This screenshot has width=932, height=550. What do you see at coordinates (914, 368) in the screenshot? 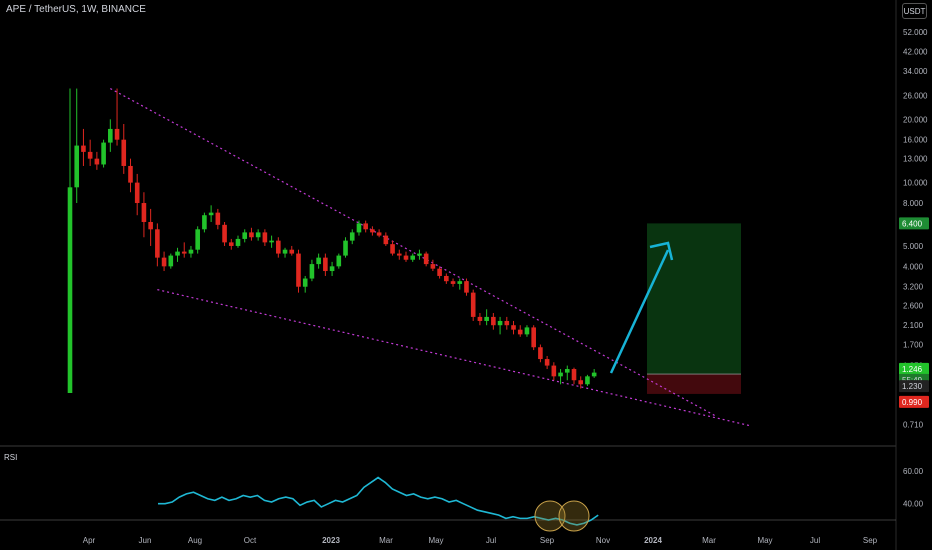
I see `last-price-tag: 1.246` at bounding box center [914, 368].